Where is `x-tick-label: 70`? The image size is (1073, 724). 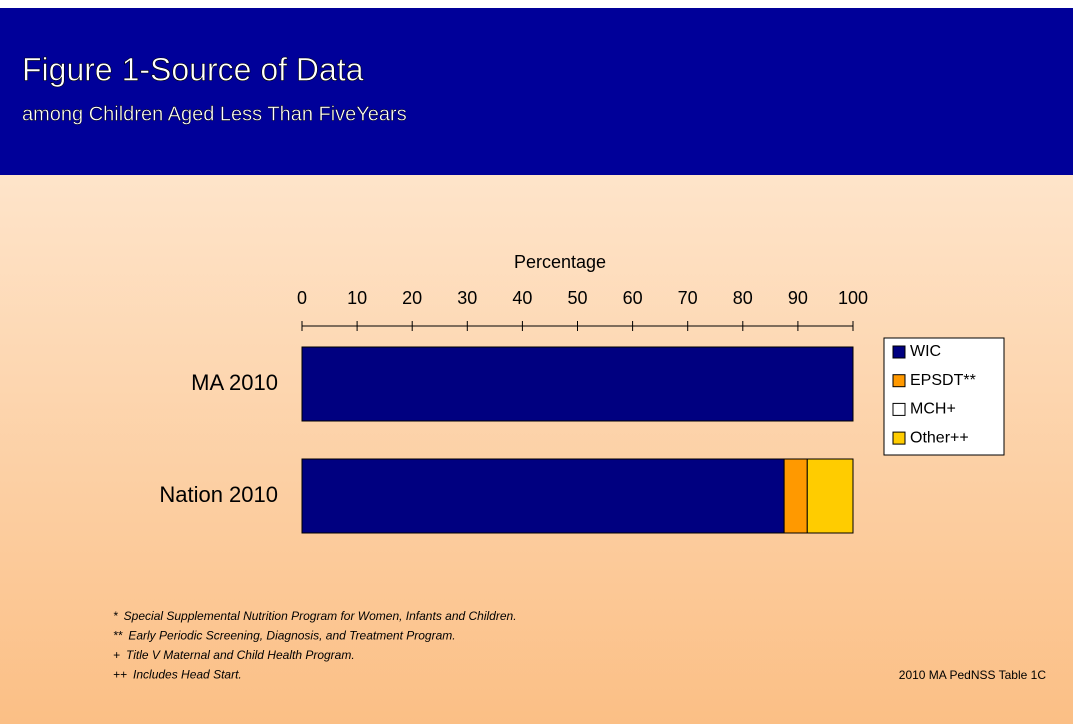
x-tick-label: 70 is located at coordinates (688, 298).